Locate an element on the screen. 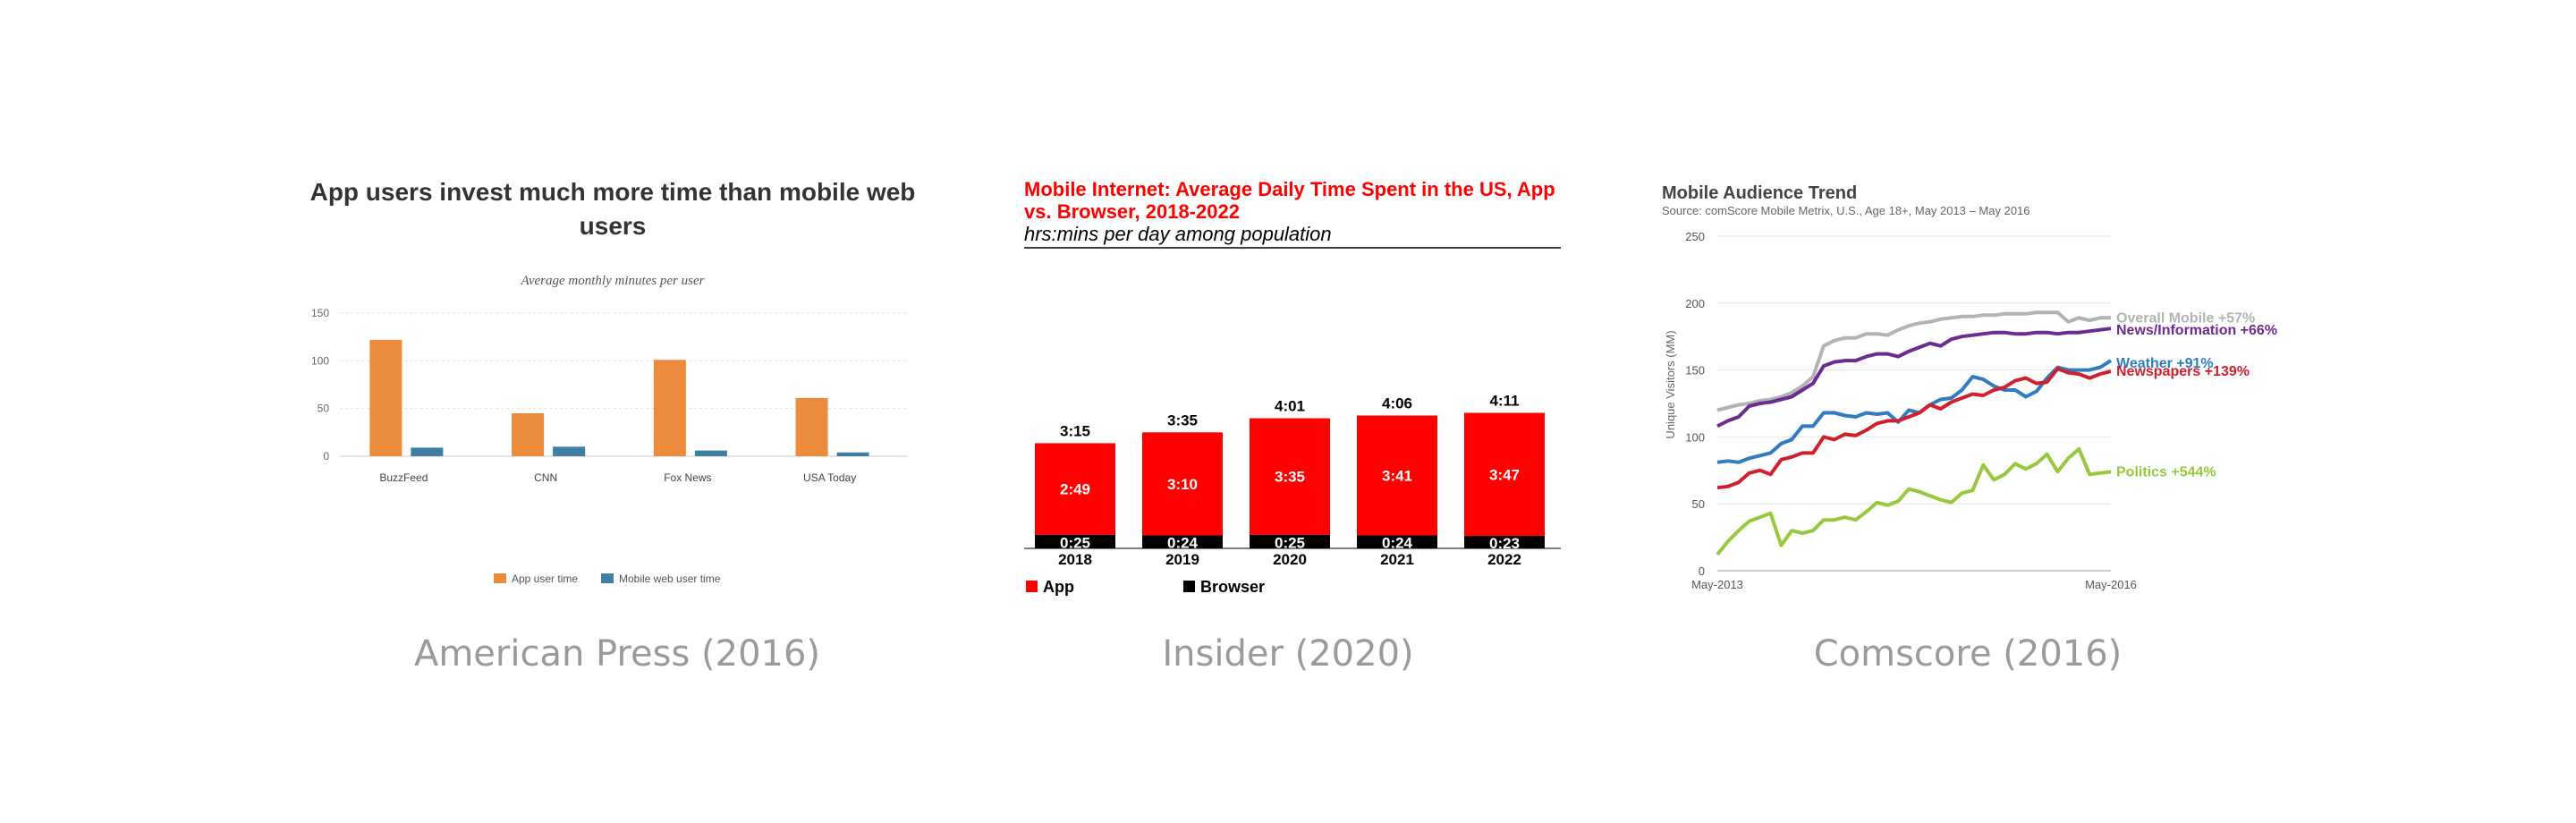 Image resolution: width=2576 pixels, height=823 pixels. data-label-app: 3:35 is located at coordinates (1290, 477).